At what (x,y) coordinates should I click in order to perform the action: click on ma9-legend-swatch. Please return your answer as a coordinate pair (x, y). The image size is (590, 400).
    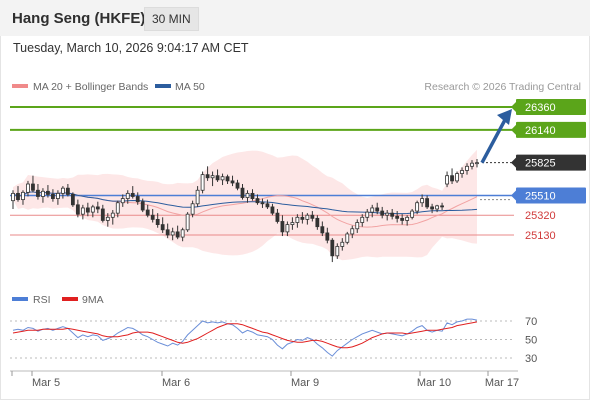
    Looking at the image, I should click on (70, 299).